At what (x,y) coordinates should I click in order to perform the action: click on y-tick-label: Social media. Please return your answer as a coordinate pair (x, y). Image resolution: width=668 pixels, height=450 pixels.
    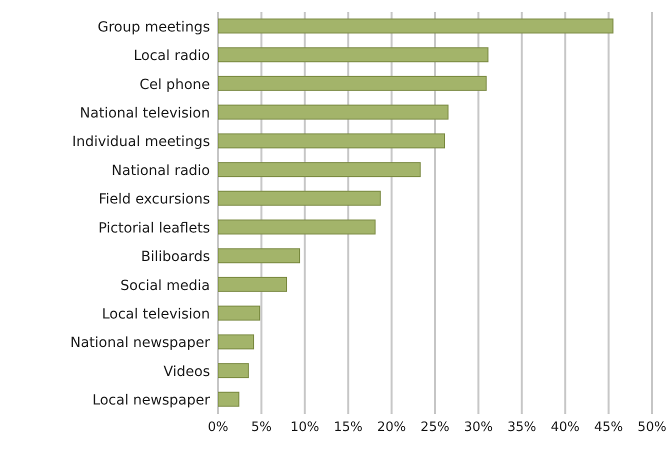
    Looking at the image, I should click on (165, 286).